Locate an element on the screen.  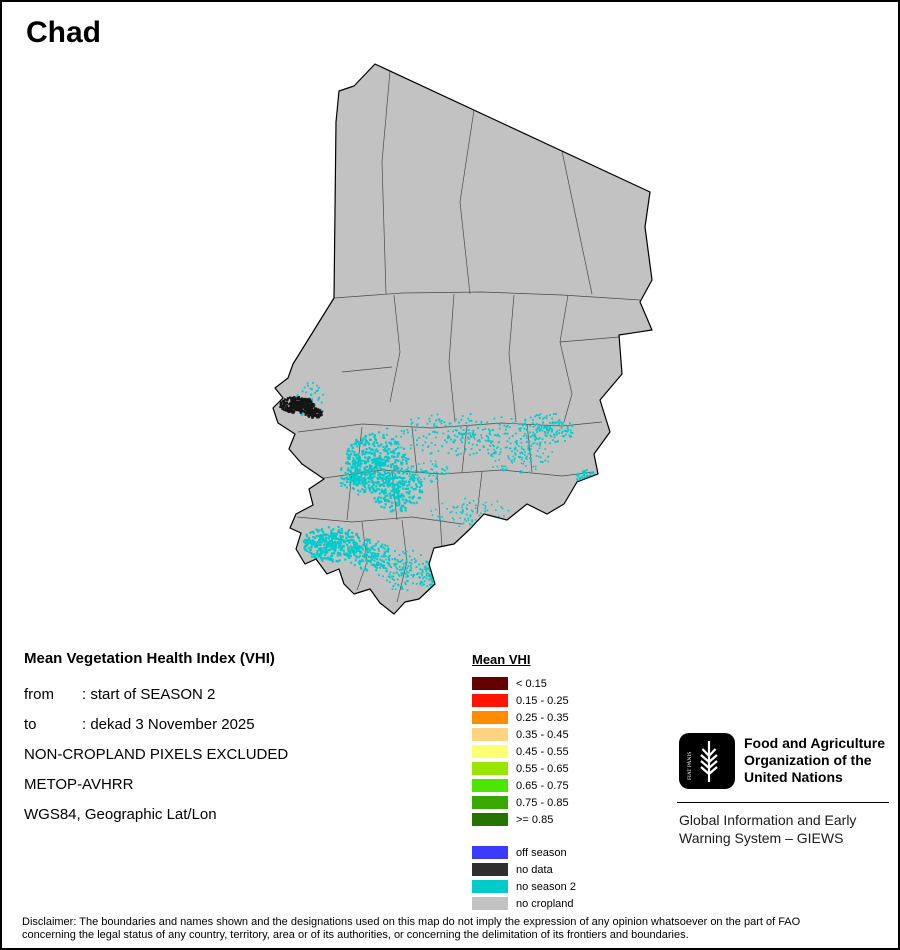
legend-label: no season 2 is located at coordinates (546, 886).